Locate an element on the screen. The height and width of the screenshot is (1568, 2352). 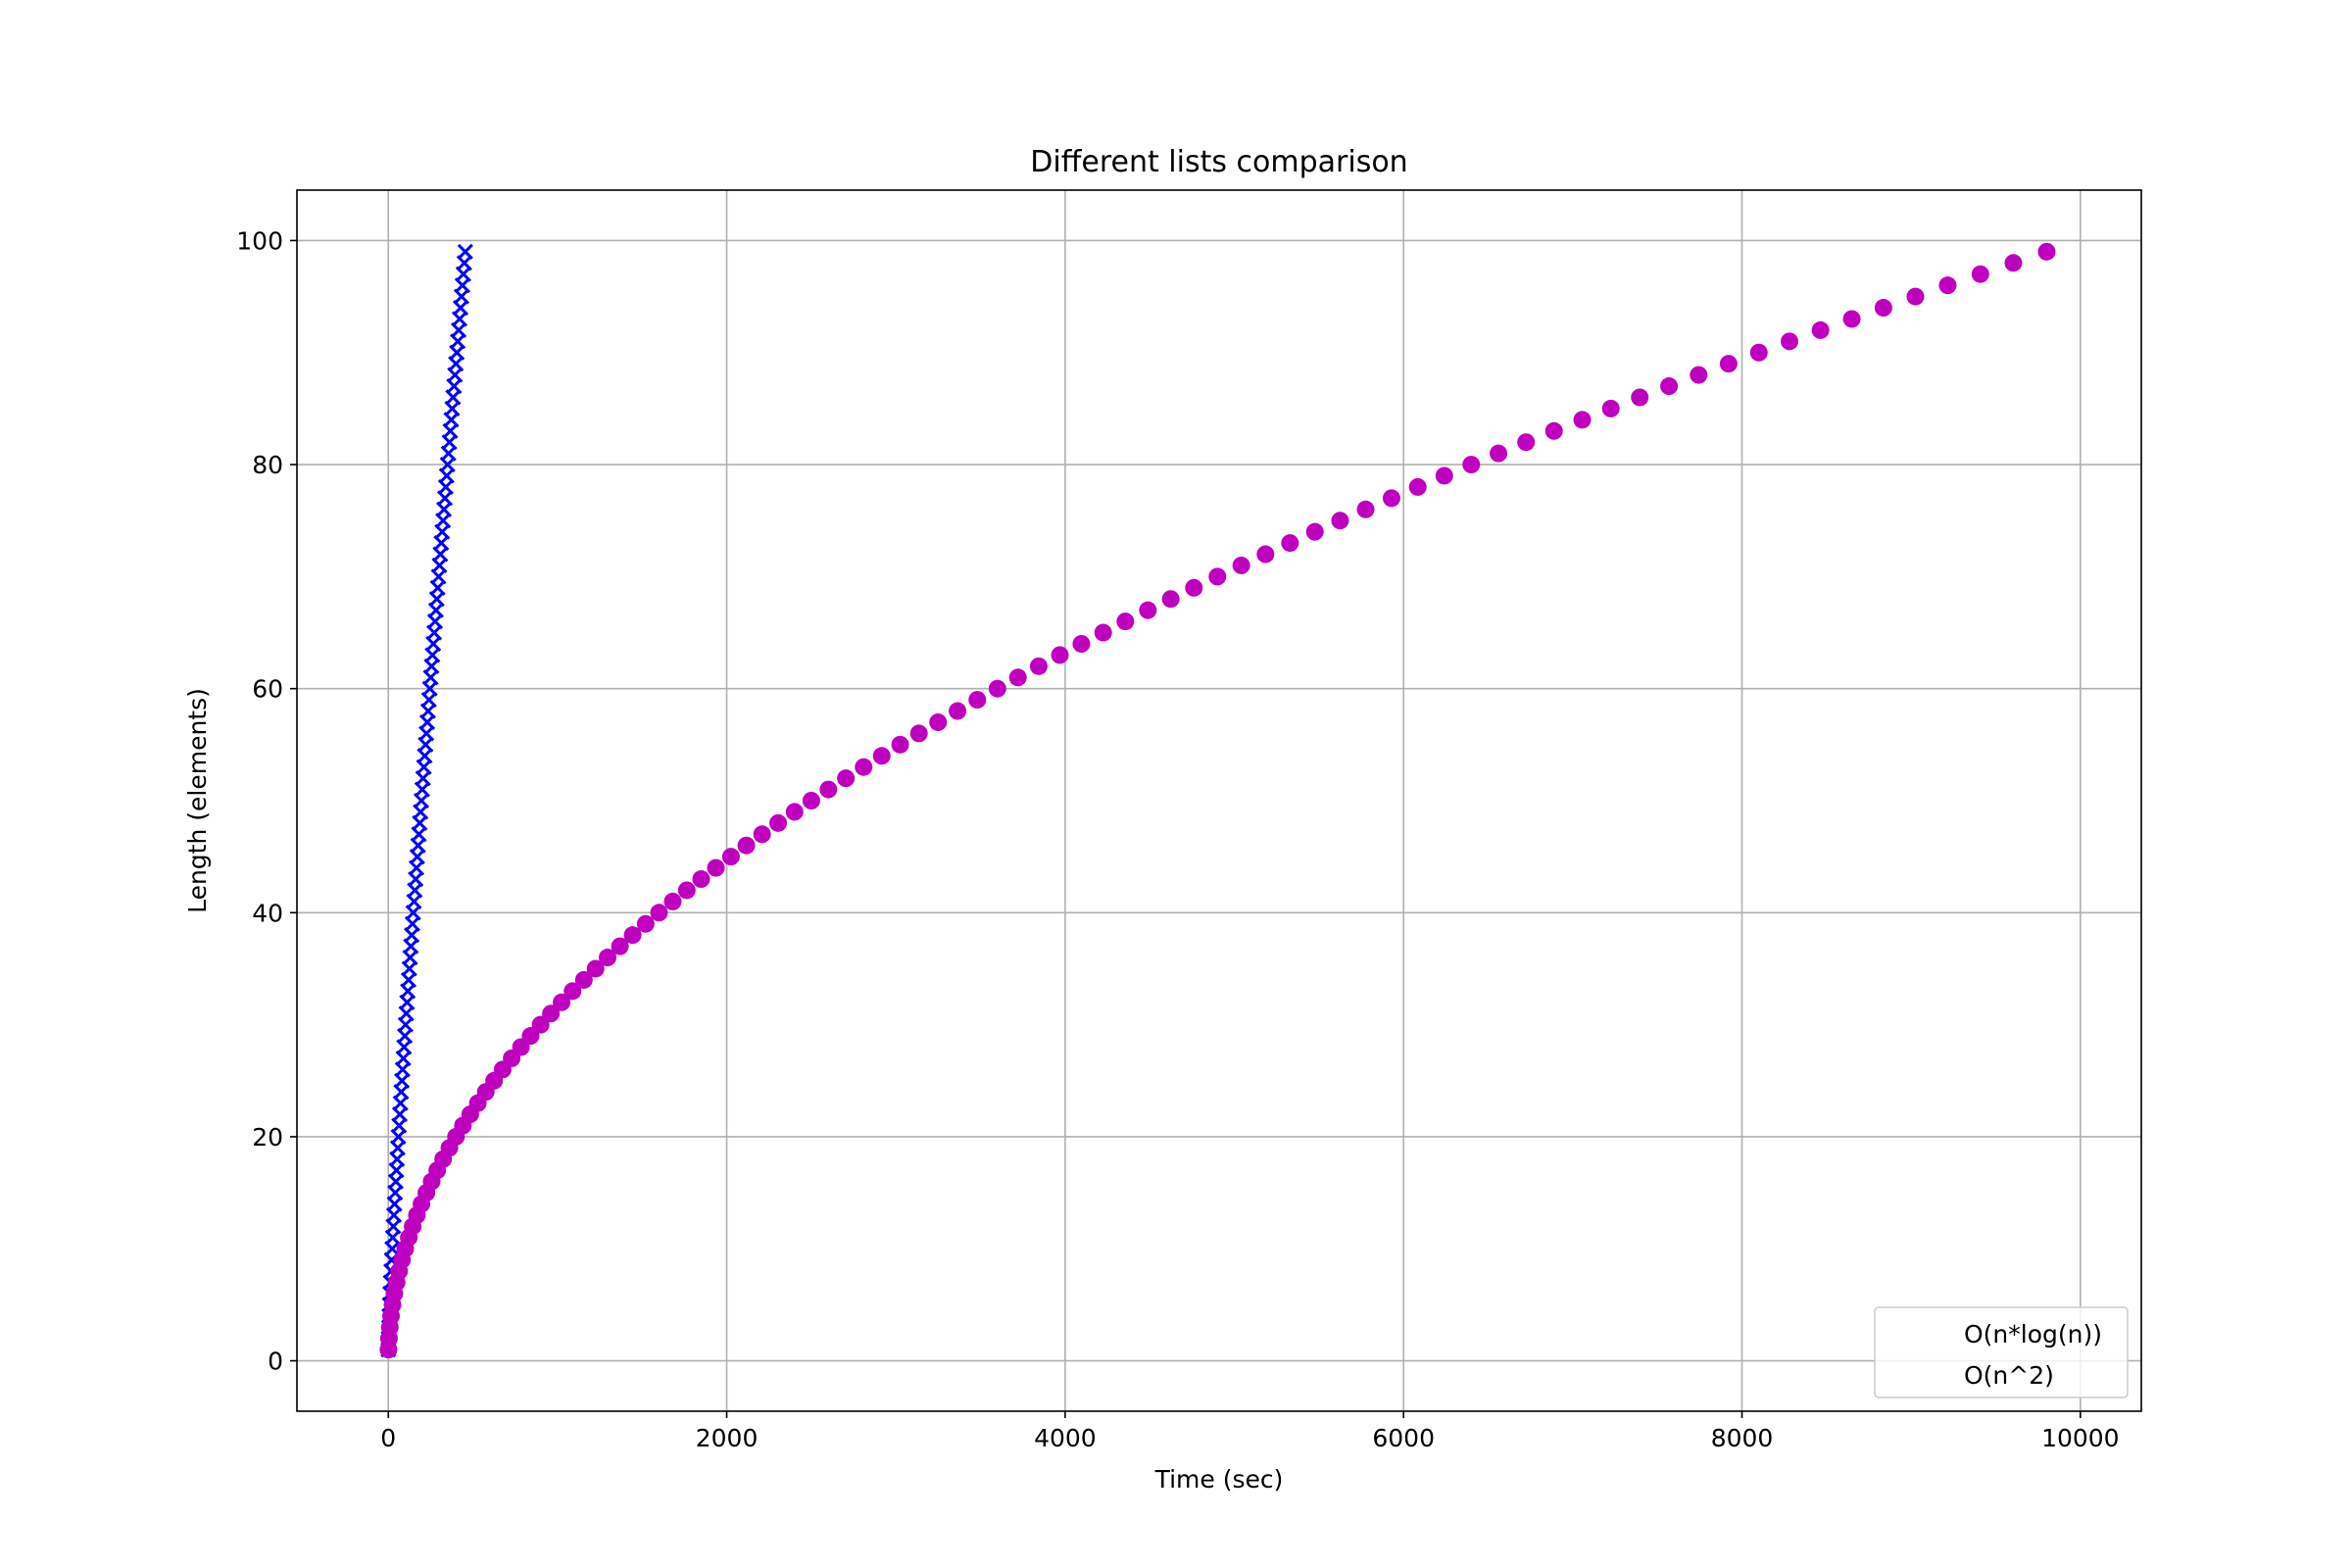
y-tick-label: 100 is located at coordinates (259, 240).